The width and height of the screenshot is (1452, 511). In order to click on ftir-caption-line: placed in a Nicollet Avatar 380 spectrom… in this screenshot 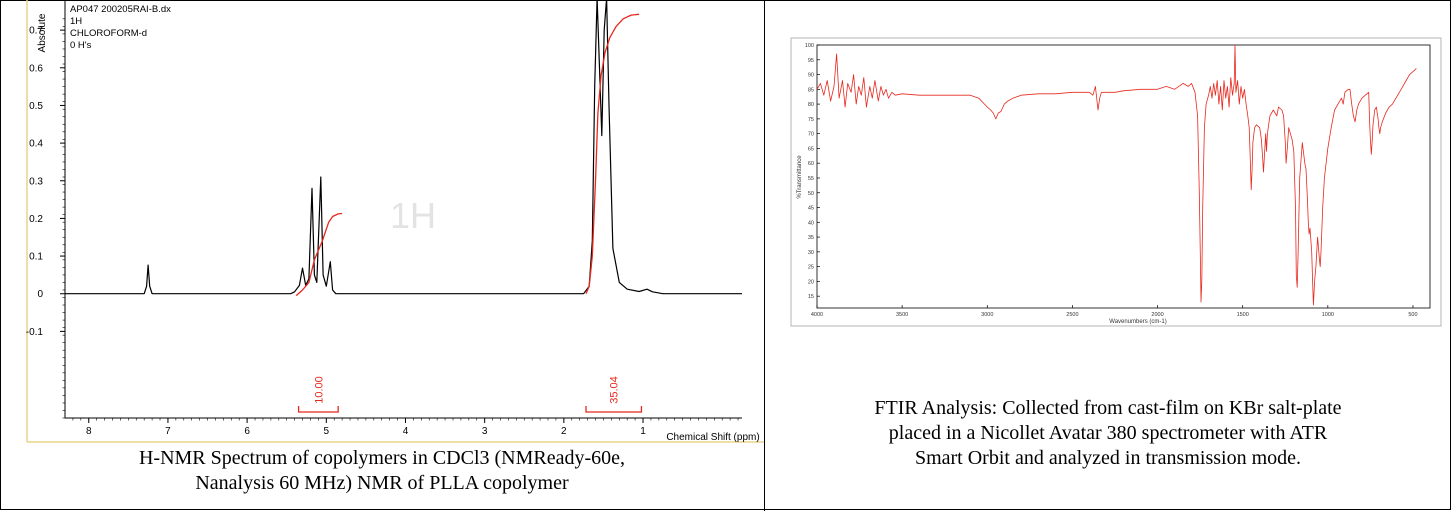, I will do `click(1108, 433)`.